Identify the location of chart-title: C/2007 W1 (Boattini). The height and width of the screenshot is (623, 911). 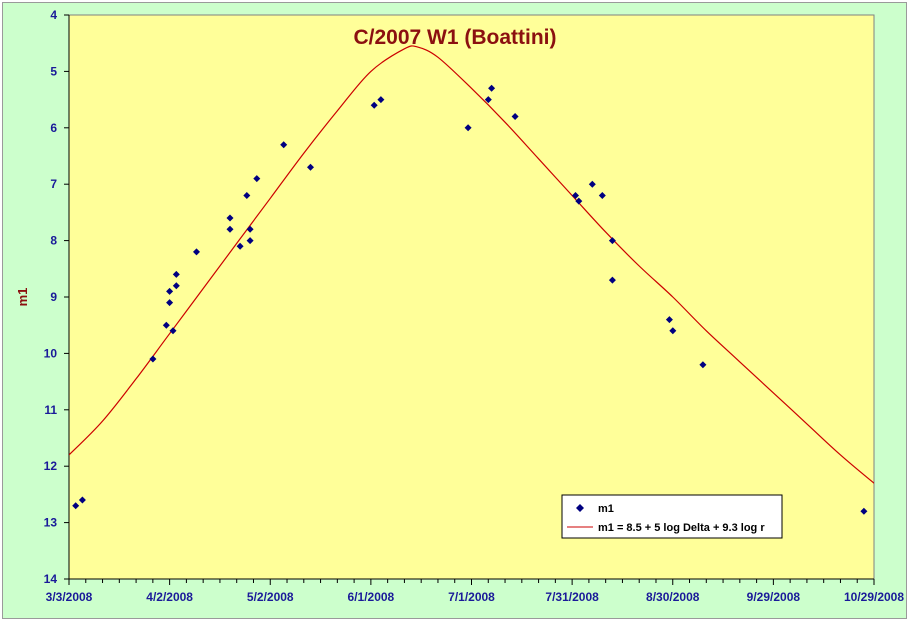
(454, 37).